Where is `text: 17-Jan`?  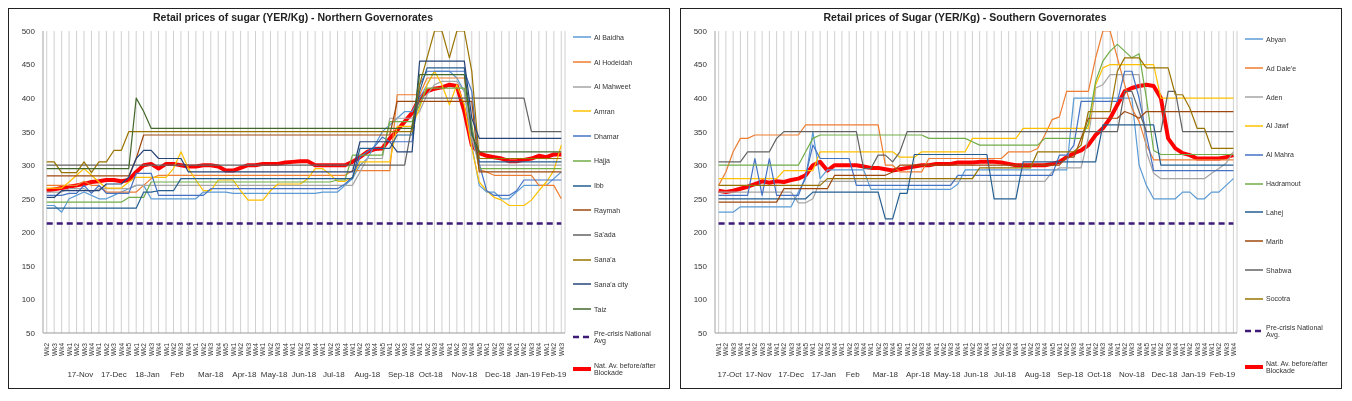
text: 17-Jan is located at coordinates (823, 374).